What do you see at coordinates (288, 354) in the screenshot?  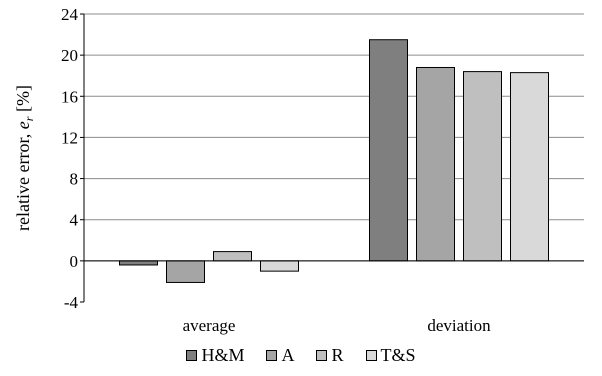 I see `legend-label: A` at bounding box center [288, 354].